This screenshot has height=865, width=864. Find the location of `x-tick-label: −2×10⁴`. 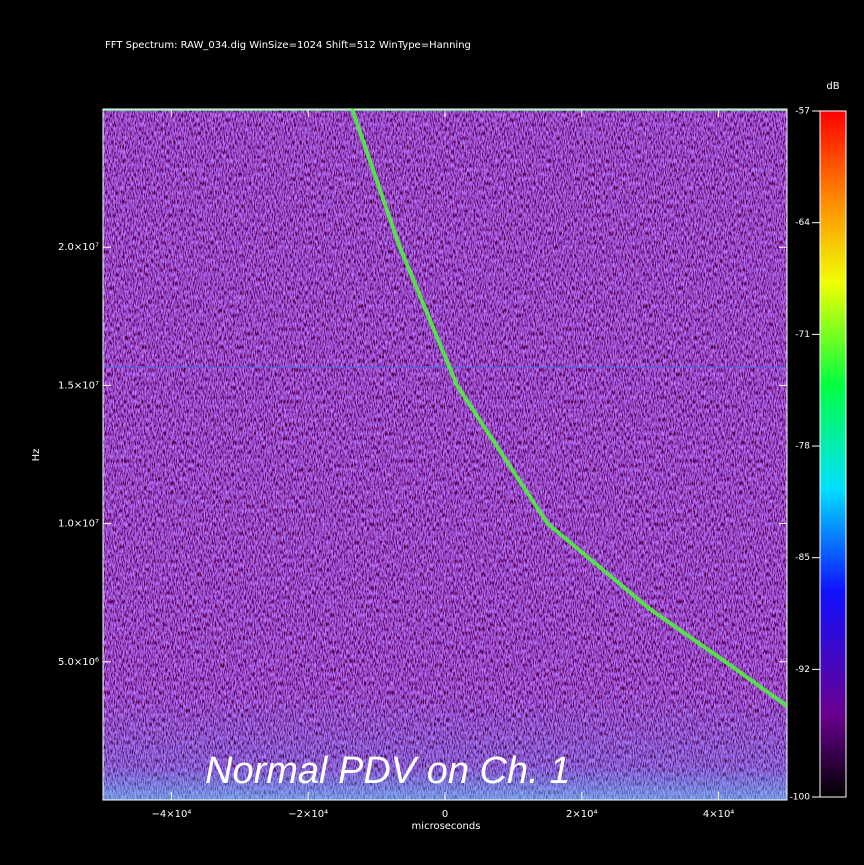

x-tick-label: −2×10⁴ is located at coordinates (308, 814).